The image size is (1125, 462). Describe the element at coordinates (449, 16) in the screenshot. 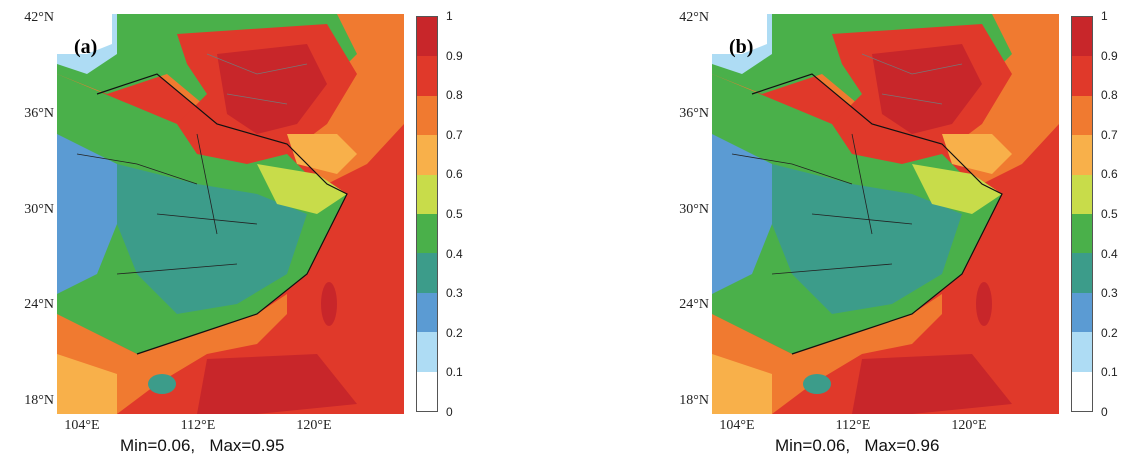

I see `cbar-a-tick-1: 1` at that location.